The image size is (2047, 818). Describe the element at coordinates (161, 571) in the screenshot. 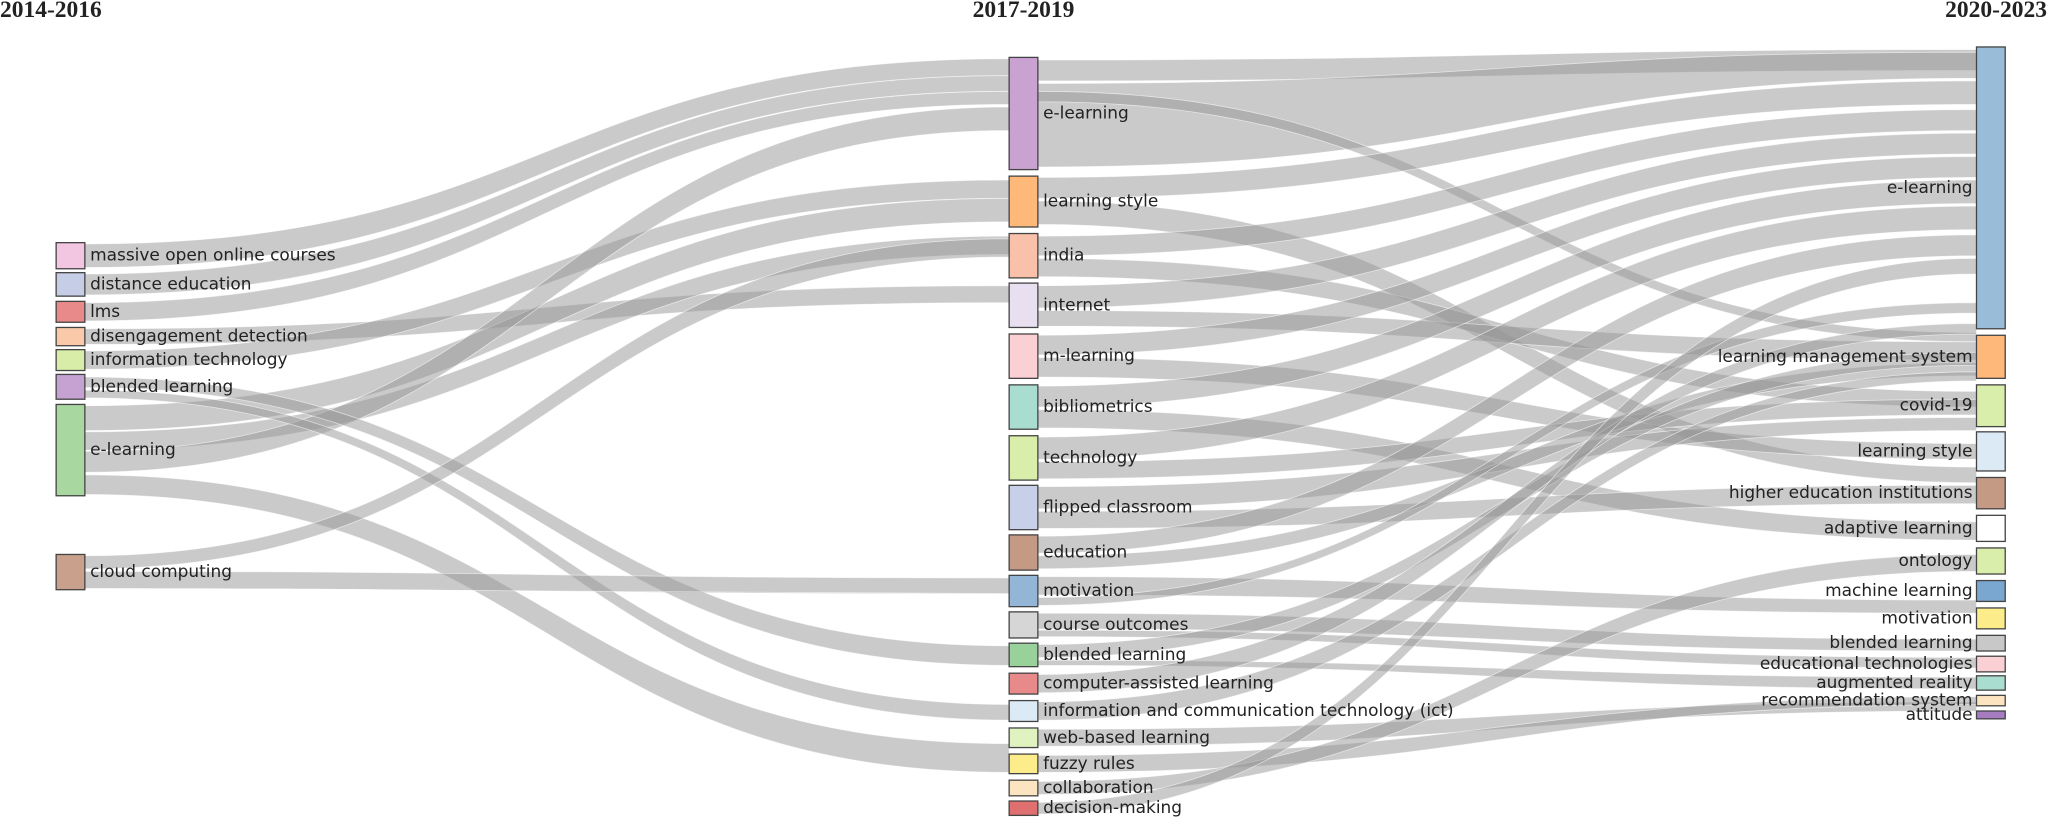

I see `node-label: cloud computing` at that location.